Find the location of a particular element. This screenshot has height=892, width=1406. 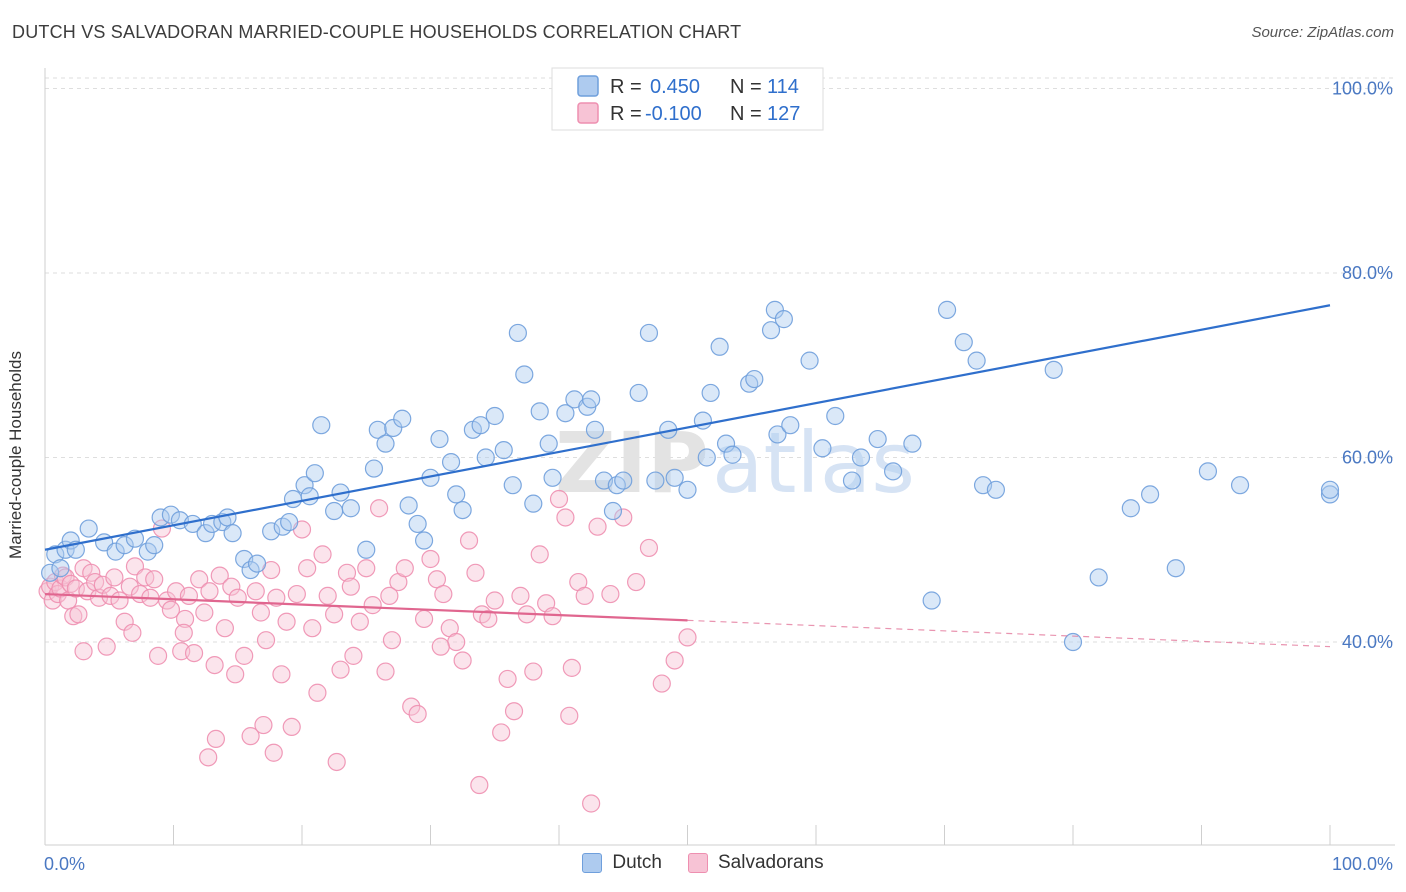

legend-swatch-salvadorans is located at coordinates (588, 113).